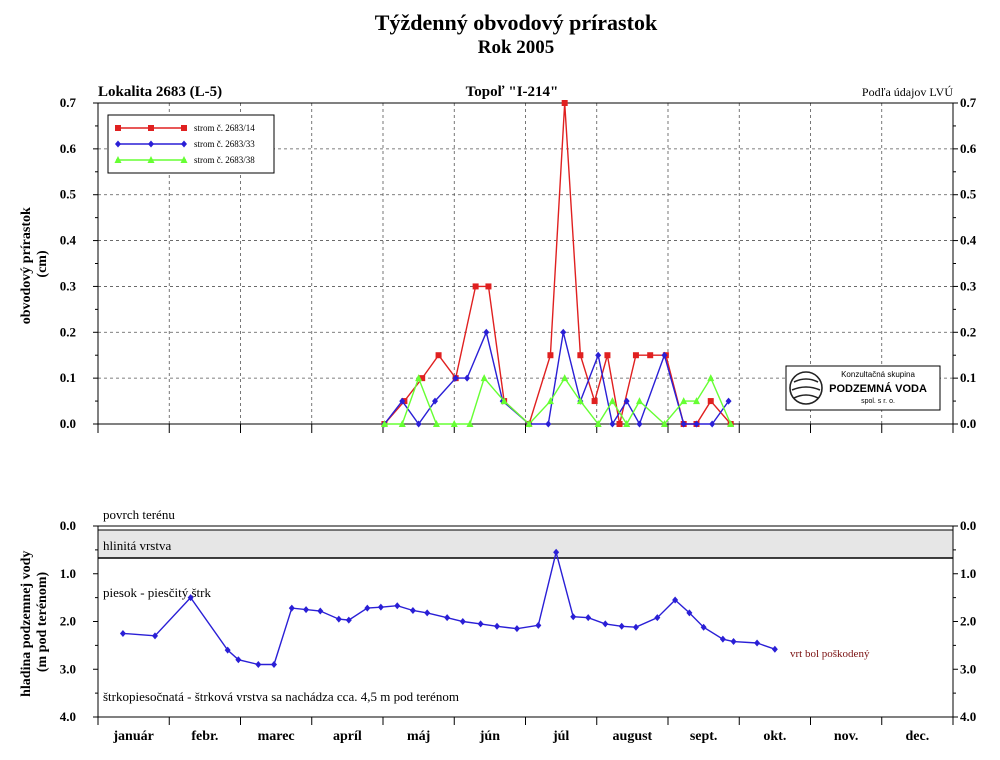 Image resolution: width=1000 pixels, height=760 pixels. I want to click on damaged-well-note: vrt bol poškodený, so click(830, 654).